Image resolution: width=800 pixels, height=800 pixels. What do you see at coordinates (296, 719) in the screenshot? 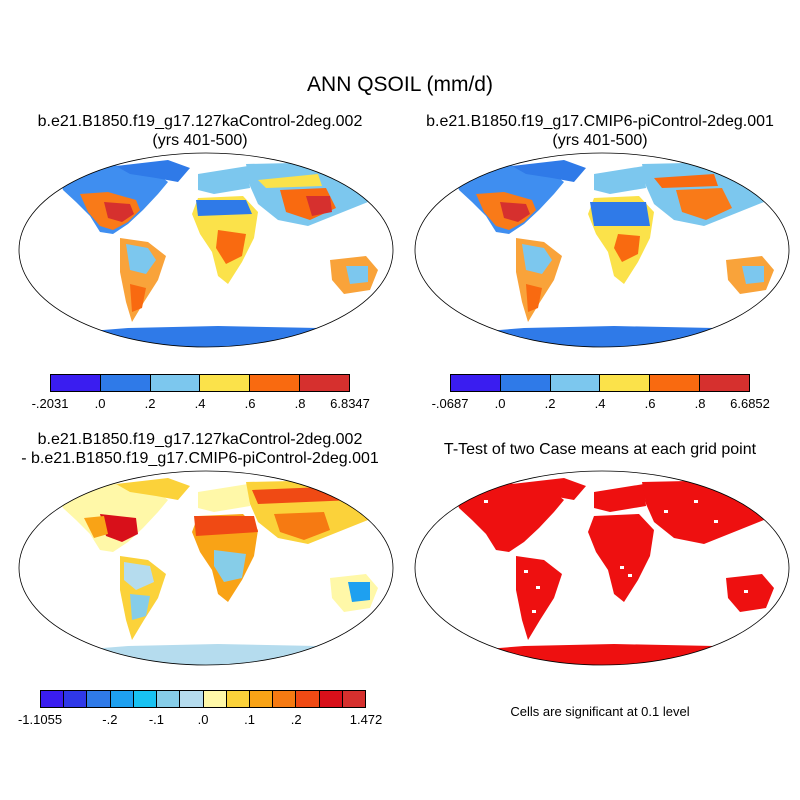
I see `diff-colorbar-label: .2` at bounding box center [296, 719].